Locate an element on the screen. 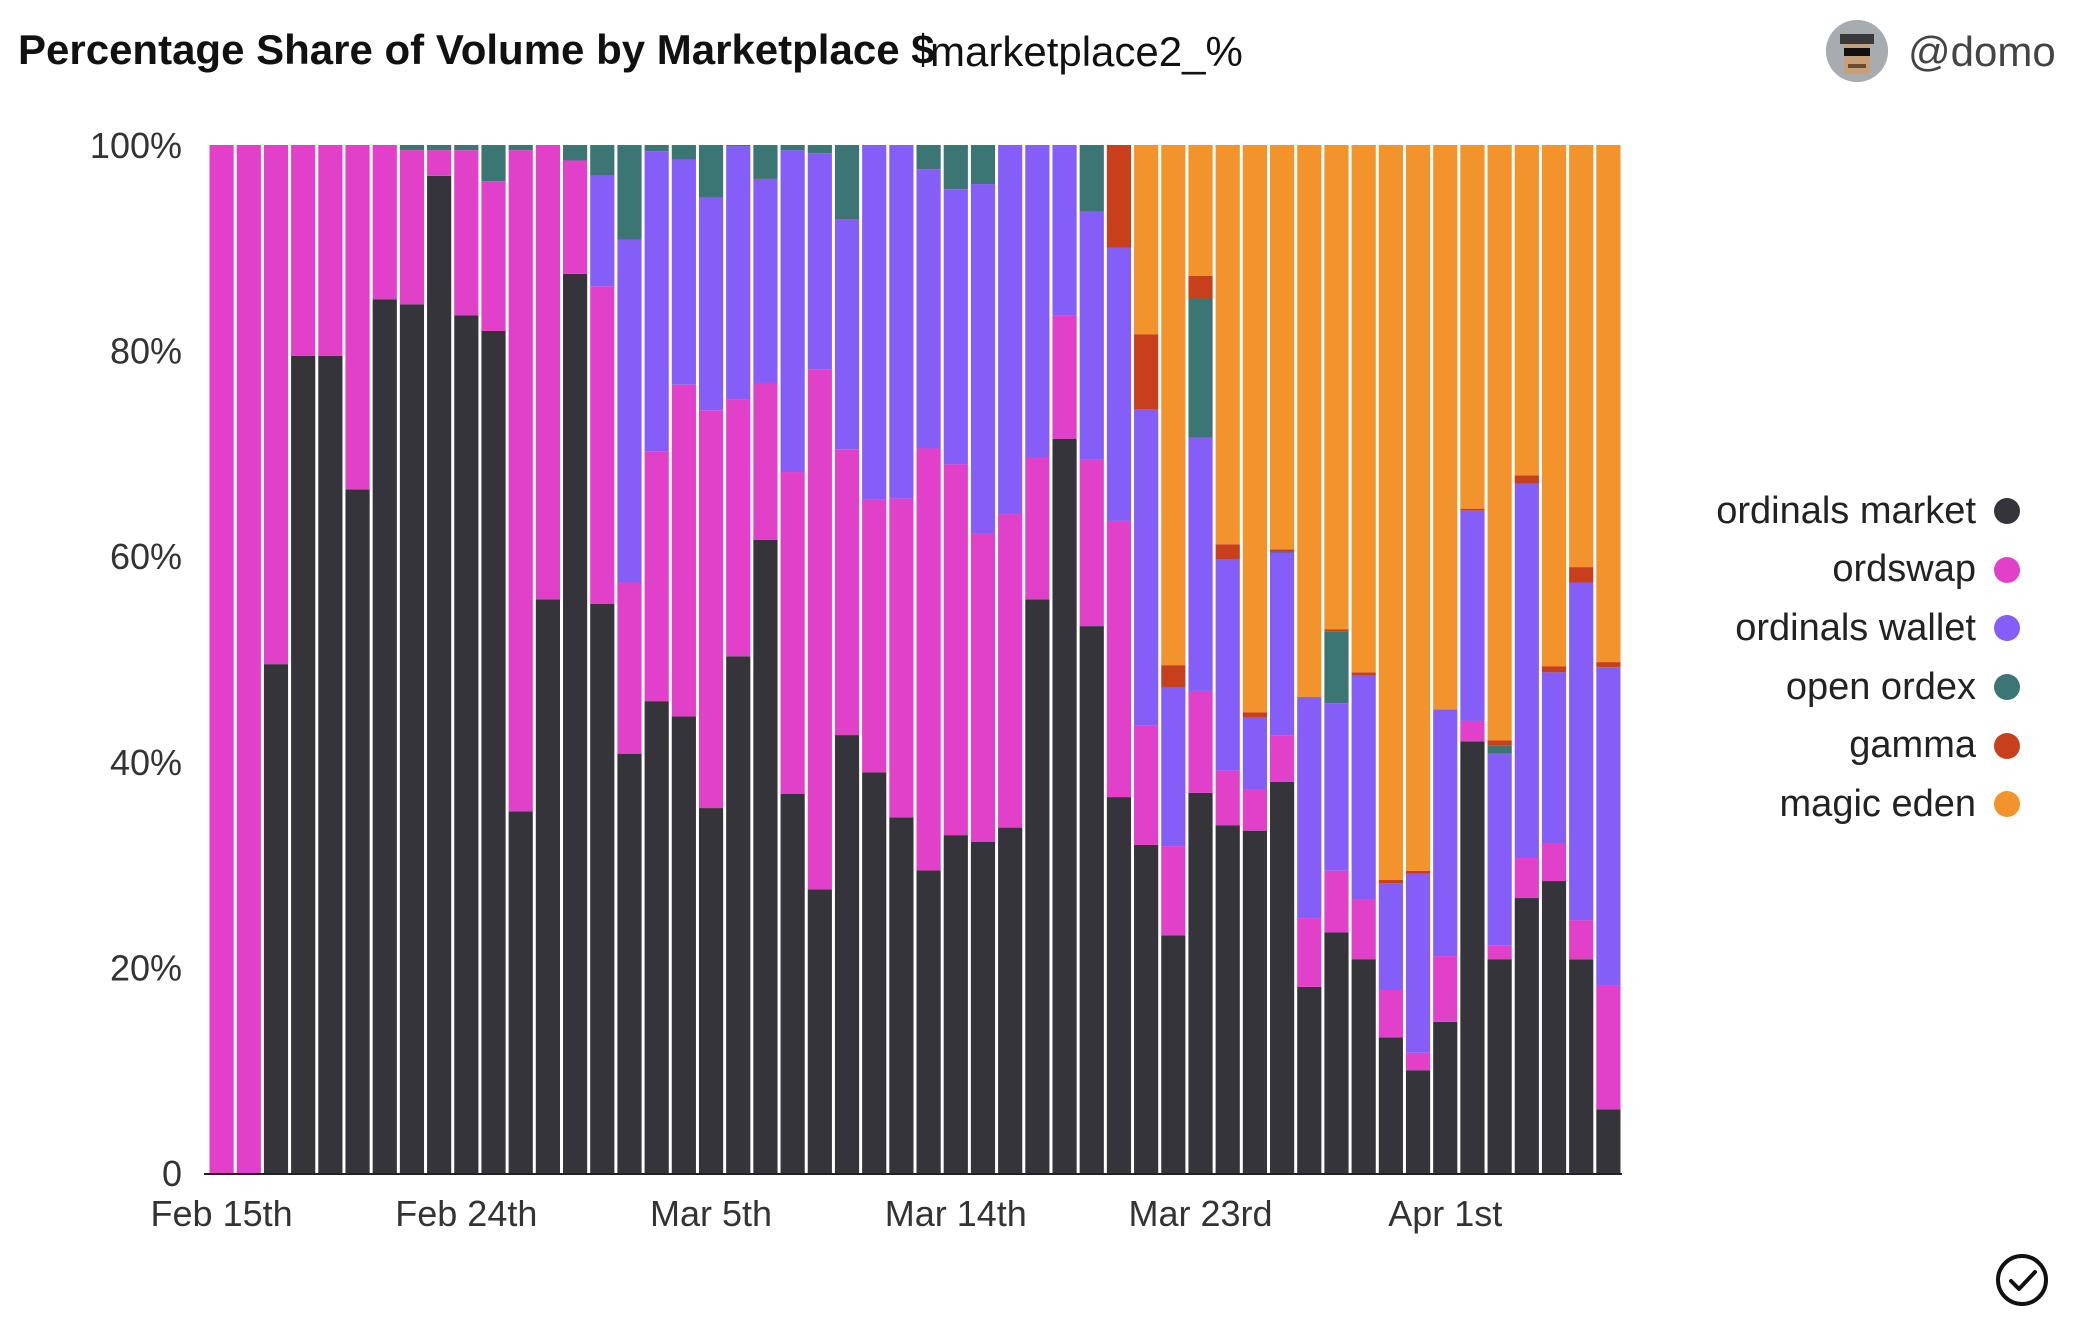 Image resolution: width=2076 pixels, height=1324 pixels. legend-item-ordswap: ordswap is located at coordinates (1835, 570).